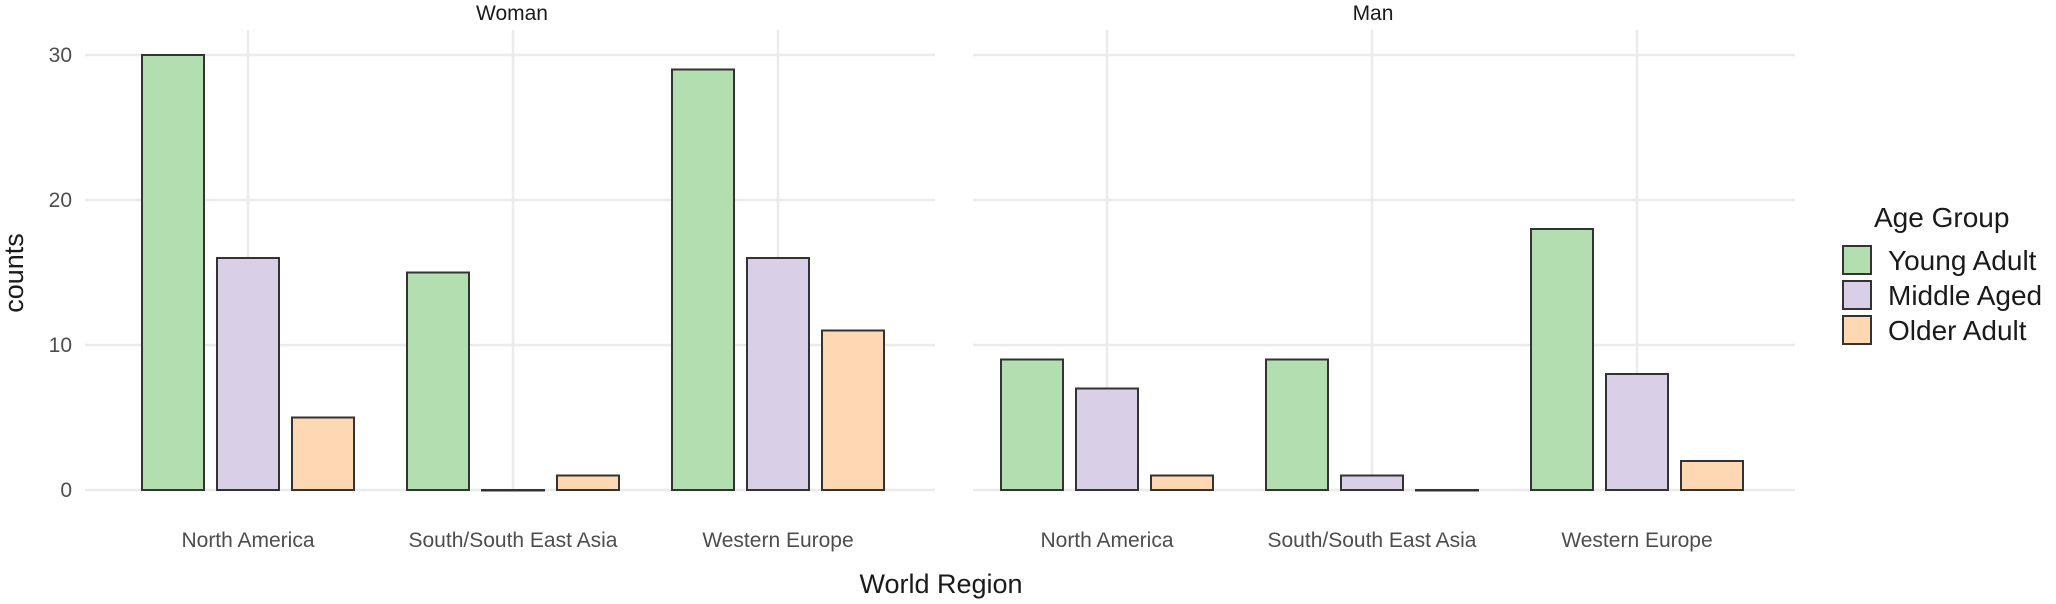  Describe the element at coordinates (1857, 295) in the screenshot. I see `legend-swatch-middle-aged` at that location.